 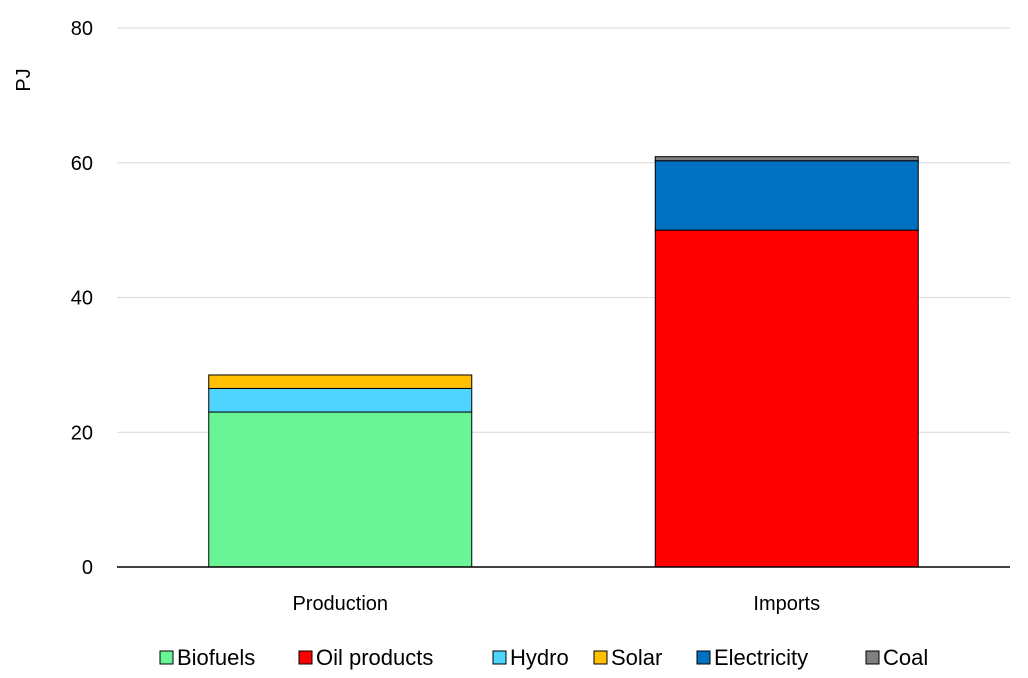 I want to click on bar-segment-electricity-imports, so click(x=786, y=195).